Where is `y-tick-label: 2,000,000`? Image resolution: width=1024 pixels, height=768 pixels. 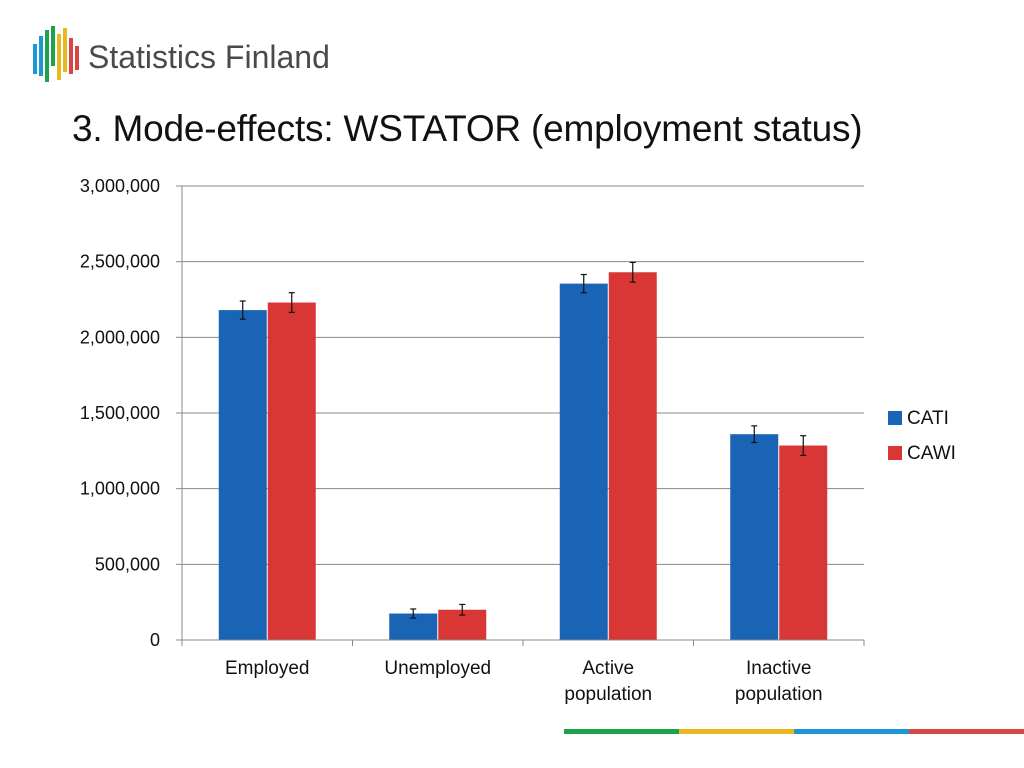 y-tick-label: 2,000,000 is located at coordinates (120, 337).